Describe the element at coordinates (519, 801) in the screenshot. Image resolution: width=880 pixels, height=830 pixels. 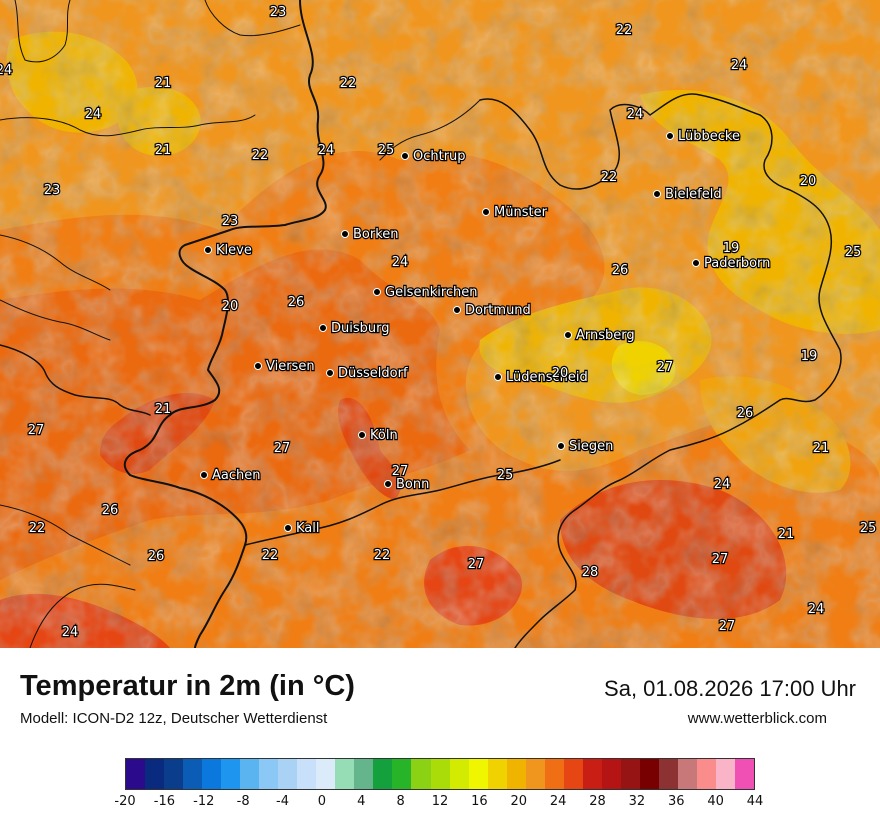
I see `color-scale-tick: 20` at that location.